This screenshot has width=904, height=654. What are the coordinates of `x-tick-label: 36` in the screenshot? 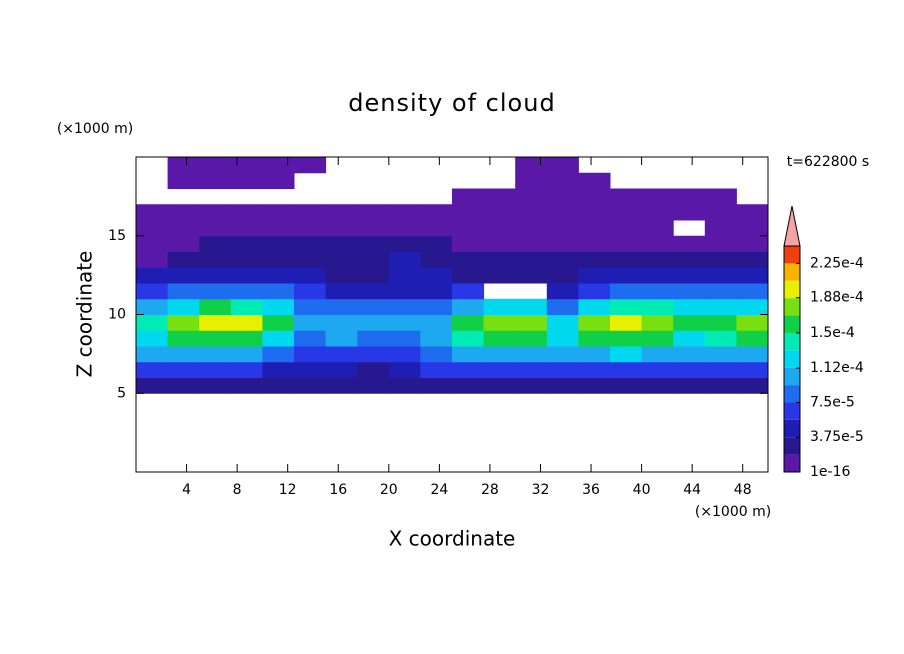 It's located at (591, 490).